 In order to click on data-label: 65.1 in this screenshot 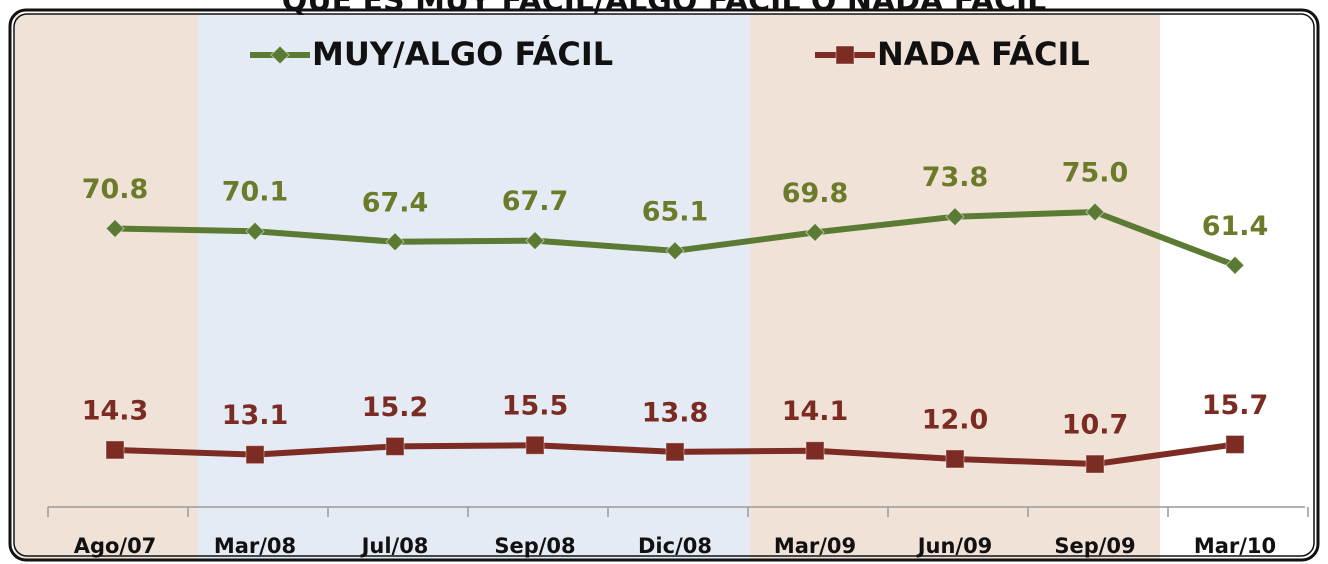, I will do `click(675, 211)`.